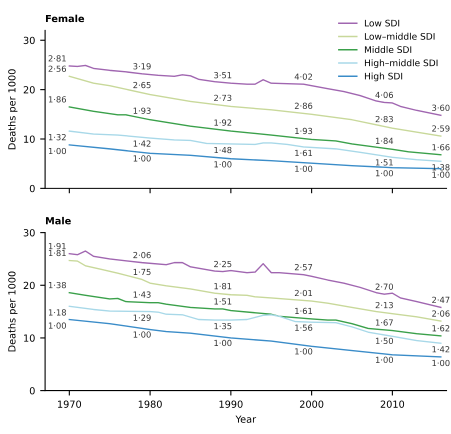  I want to click on x-tick-label: 2000, so click(312, 404).